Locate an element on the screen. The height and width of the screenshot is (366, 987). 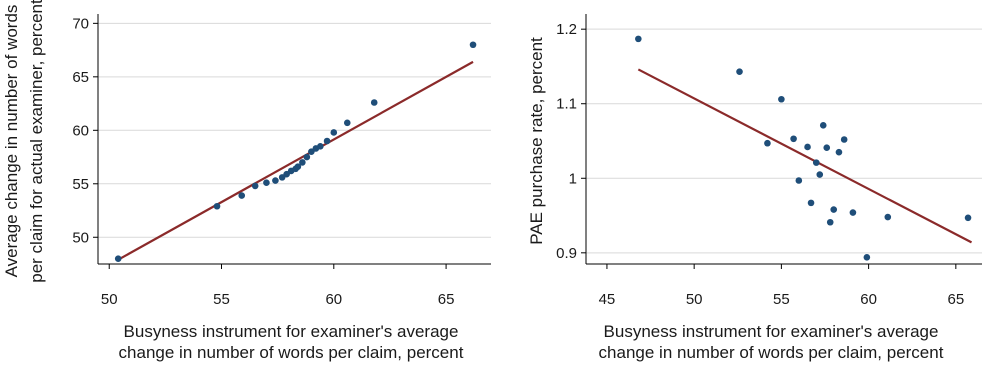
y-axis-title: PAE purchase rate, percent is located at coordinates (536, 141).